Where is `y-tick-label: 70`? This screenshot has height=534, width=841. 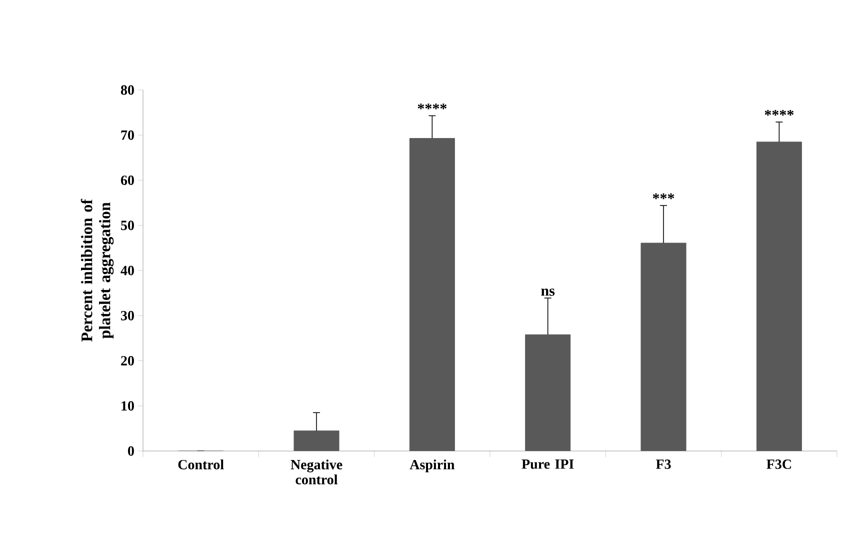
y-tick-label: 70 is located at coordinates (127, 135).